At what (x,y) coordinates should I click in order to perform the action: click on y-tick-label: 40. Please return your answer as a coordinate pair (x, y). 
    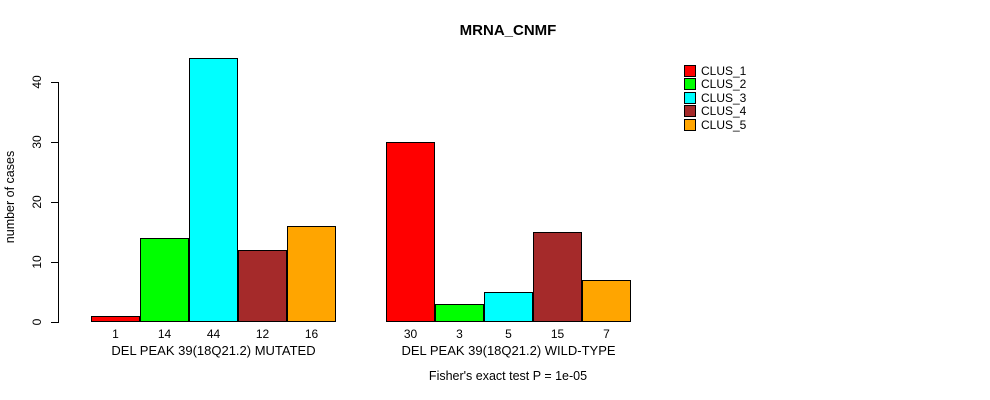
    Looking at the image, I should click on (37, 82).